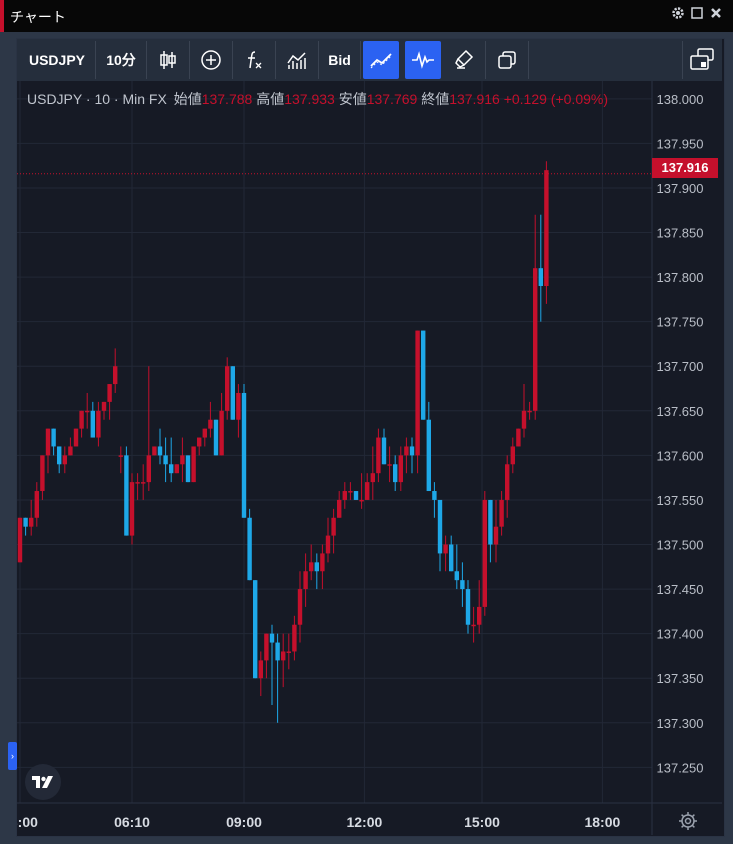 This screenshot has width=733, height=844. I want to click on symbol-label: USDJPY, so click(57, 60).